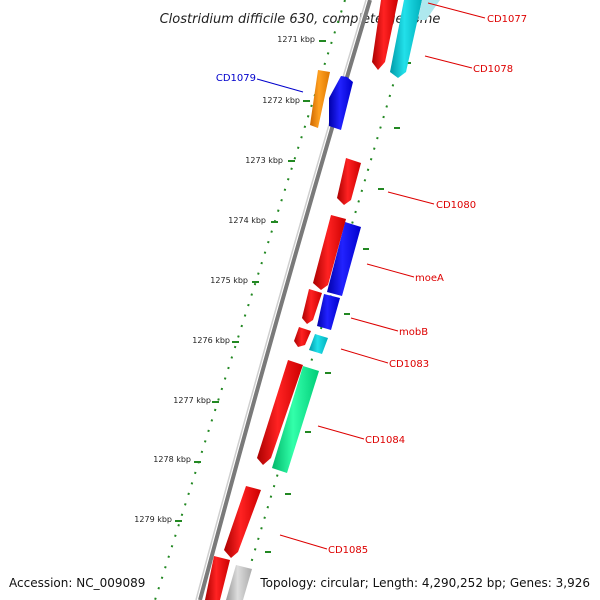 The height and width of the screenshot is (600, 600). Describe the element at coordinates (413, 332) in the screenshot. I see `label-mobb: mobB` at that location.